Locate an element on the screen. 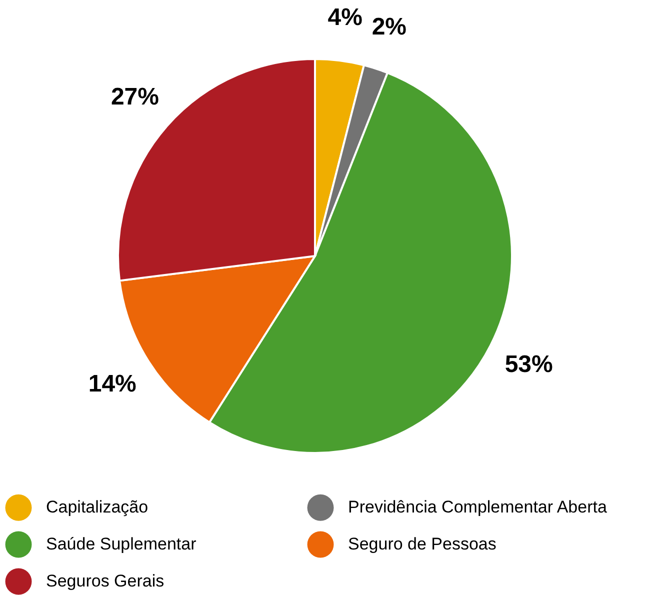 This screenshot has width=660, height=595. legend-label: Seguro de Pessoas is located at coordinates (422, 544).